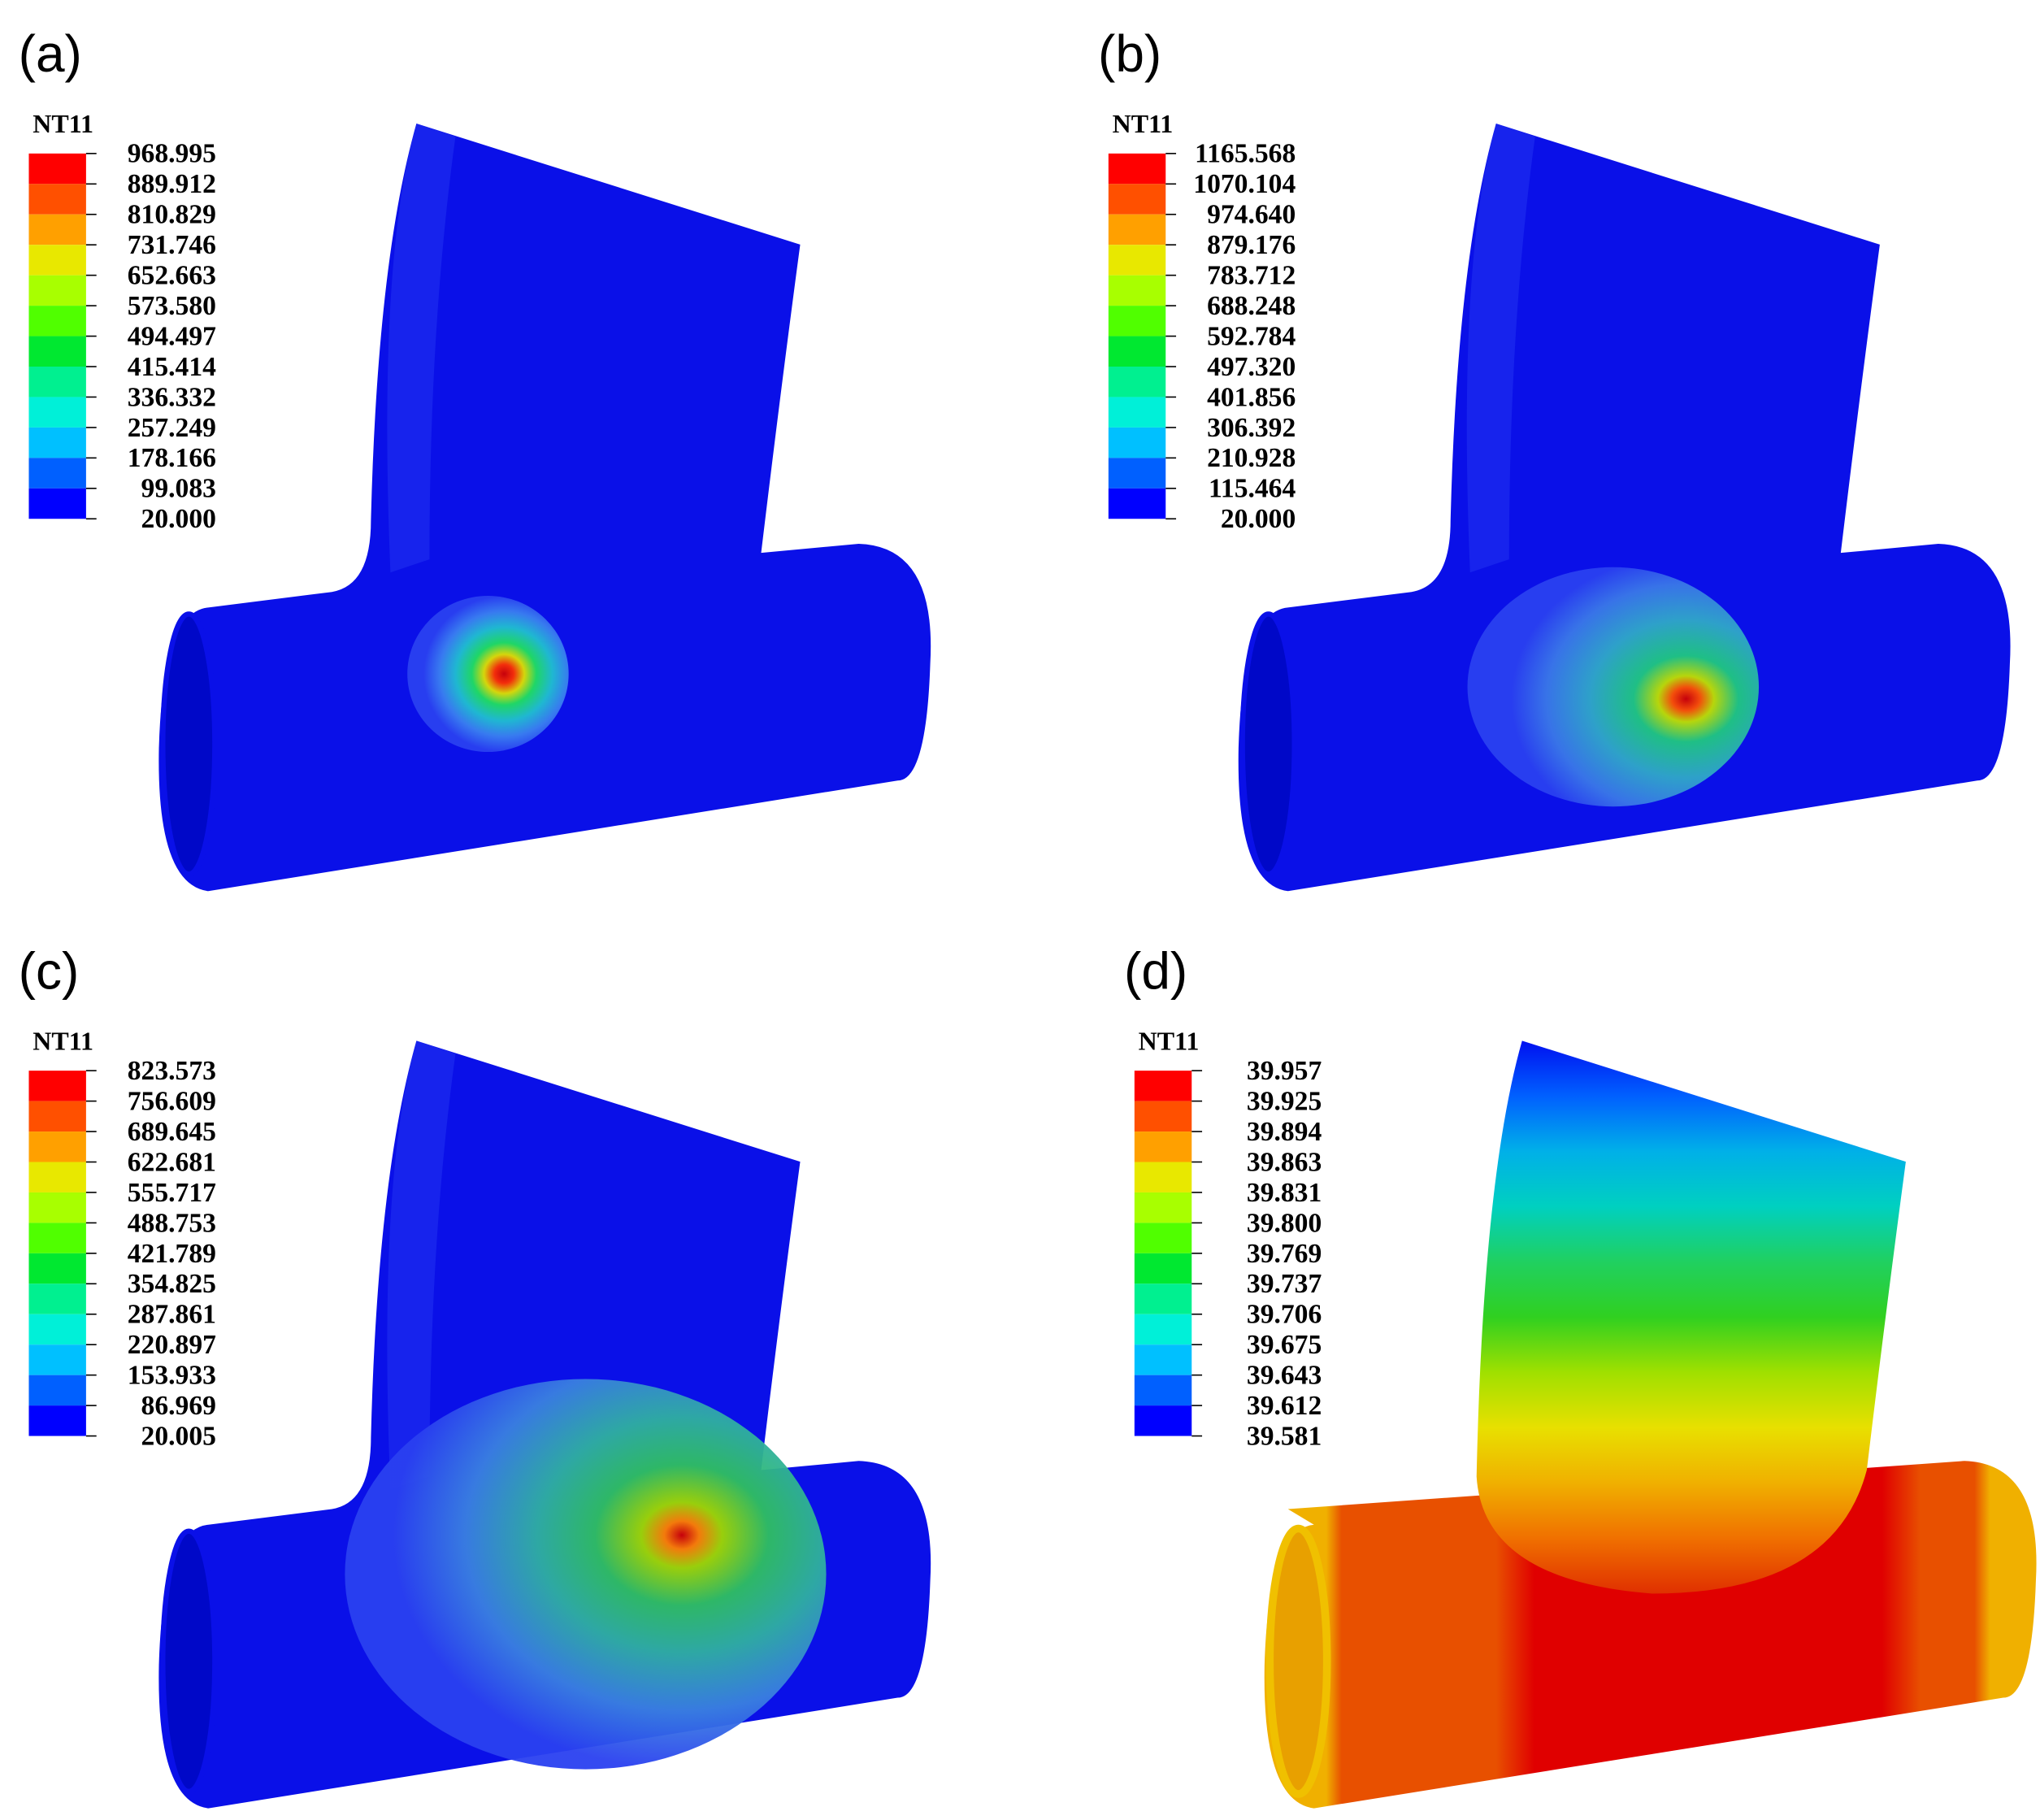 The height and width of the screenshot is (1820, 2040). I want to click on legend-value: 336.332, so click(172, 397).